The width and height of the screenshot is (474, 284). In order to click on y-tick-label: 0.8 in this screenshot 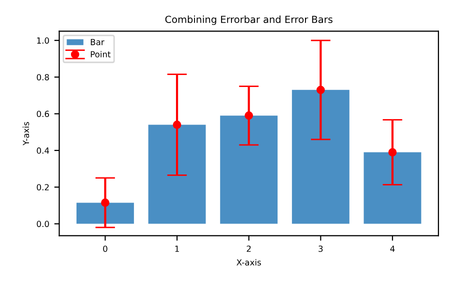, I will do `click(42, 77)`.